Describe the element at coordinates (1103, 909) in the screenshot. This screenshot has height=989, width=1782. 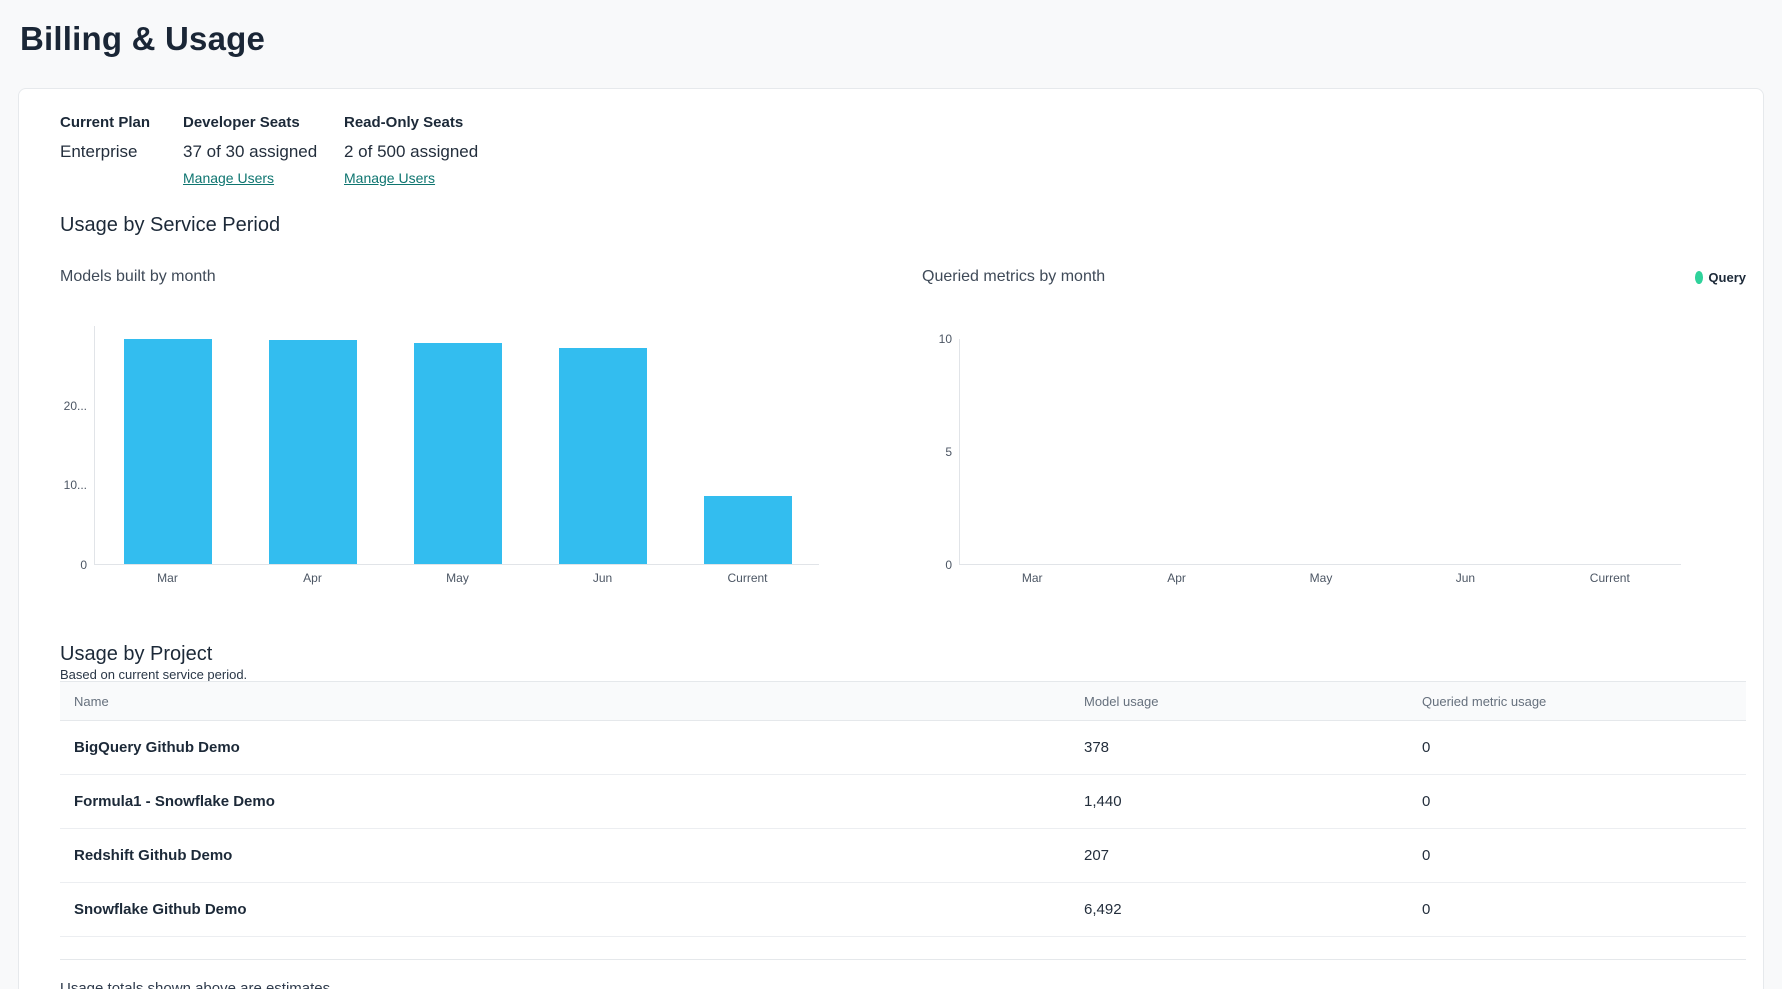
I see `model-usage-cell: 6,492` at that location.